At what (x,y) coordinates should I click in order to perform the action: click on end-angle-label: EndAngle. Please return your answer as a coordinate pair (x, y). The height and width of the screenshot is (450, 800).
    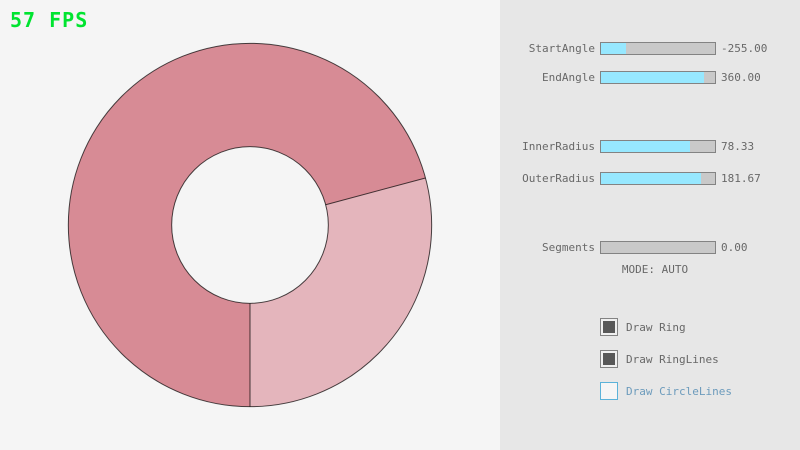
    Looking at the image, I should click on (568, 77).